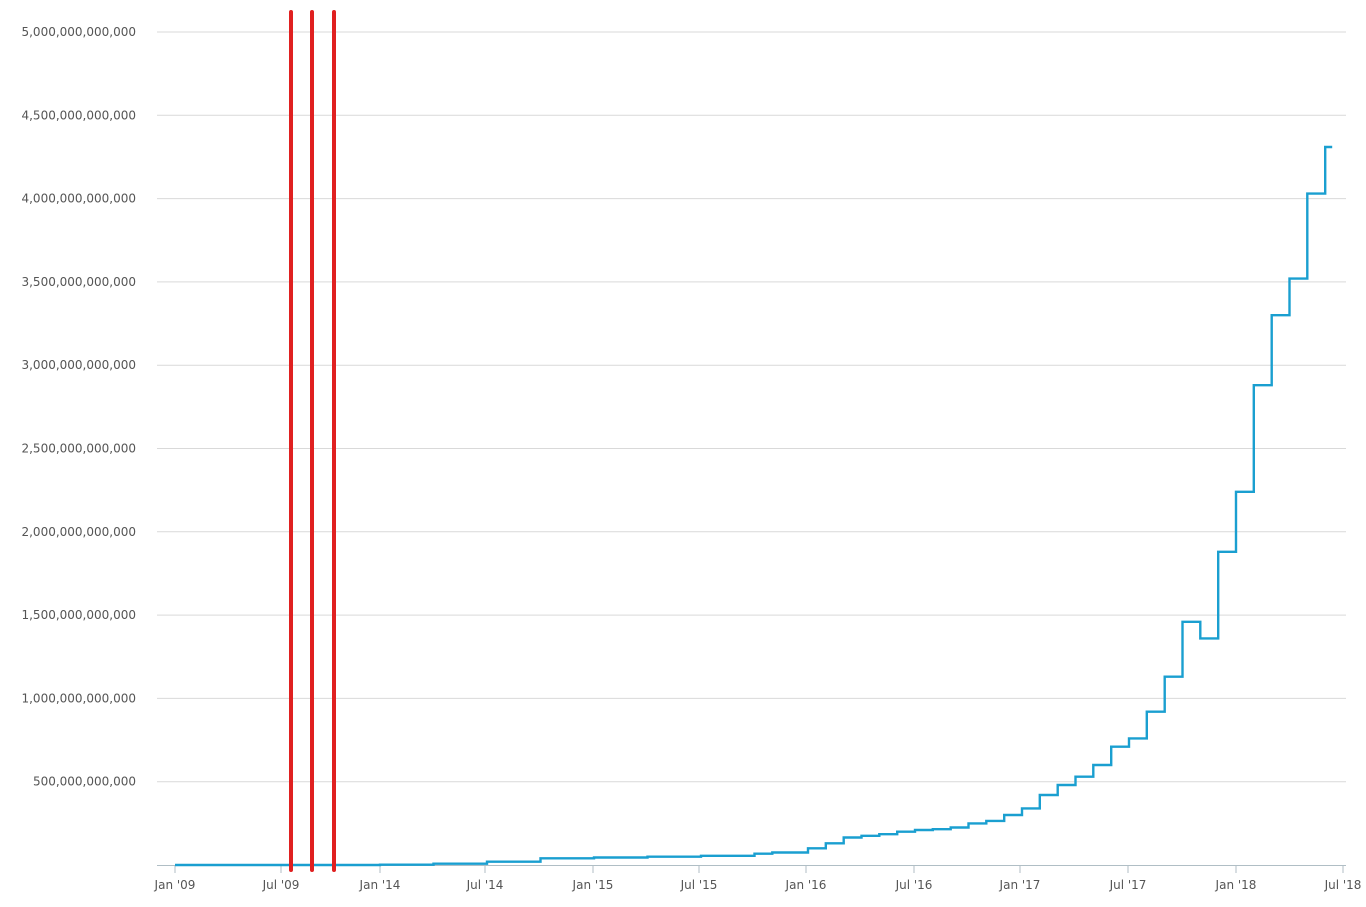 The image size is (1366, 907). What do you see at coordinates (78, 532) in the screenshot?
I see `y-tick-label: 2,000,000,000,000` at bounding box center [78, 532].